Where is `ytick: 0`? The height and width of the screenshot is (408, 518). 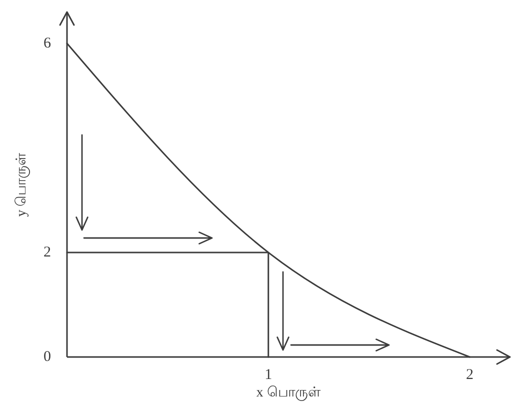 ytick: 0 is located at coordinates (47, 357).